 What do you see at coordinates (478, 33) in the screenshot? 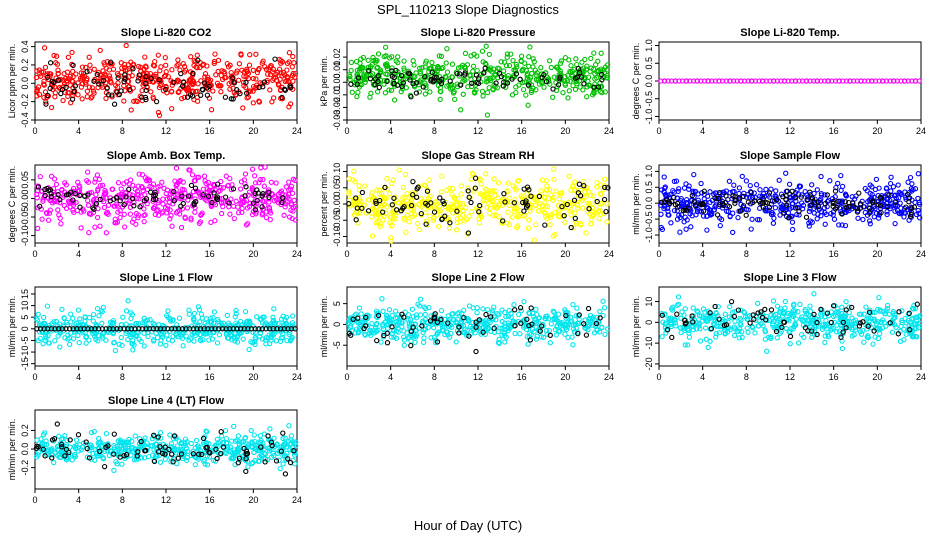
I see `panel-title: Slope Li-820 Pressure` at bounding box center [478, 33].